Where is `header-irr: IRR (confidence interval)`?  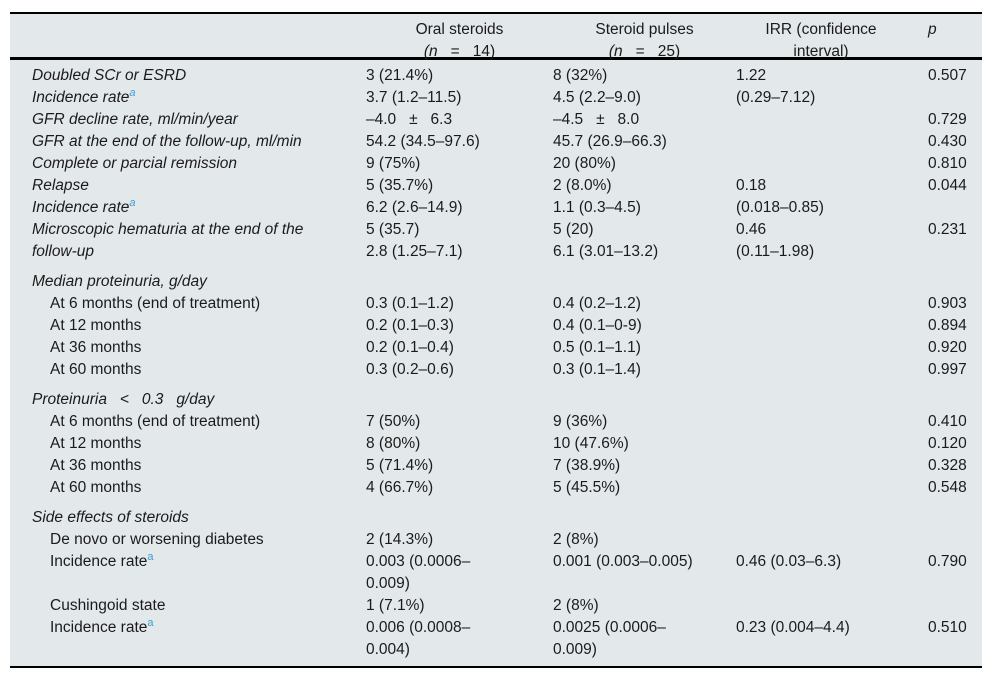 header-irr: IRR (confidence interval) is located at coordinates (821, 40).